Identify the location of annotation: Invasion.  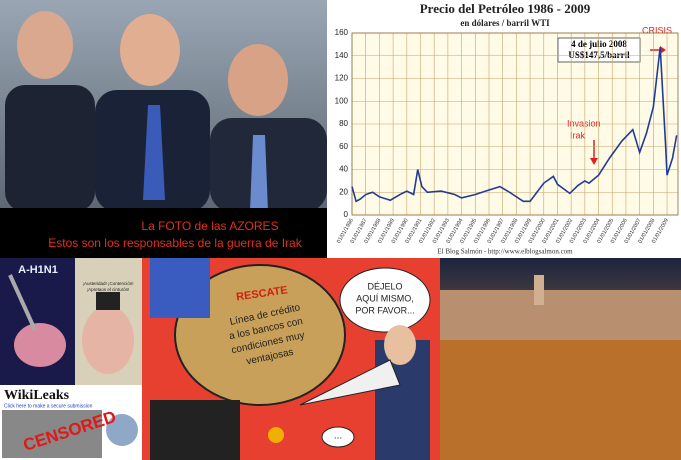
(584, 123).